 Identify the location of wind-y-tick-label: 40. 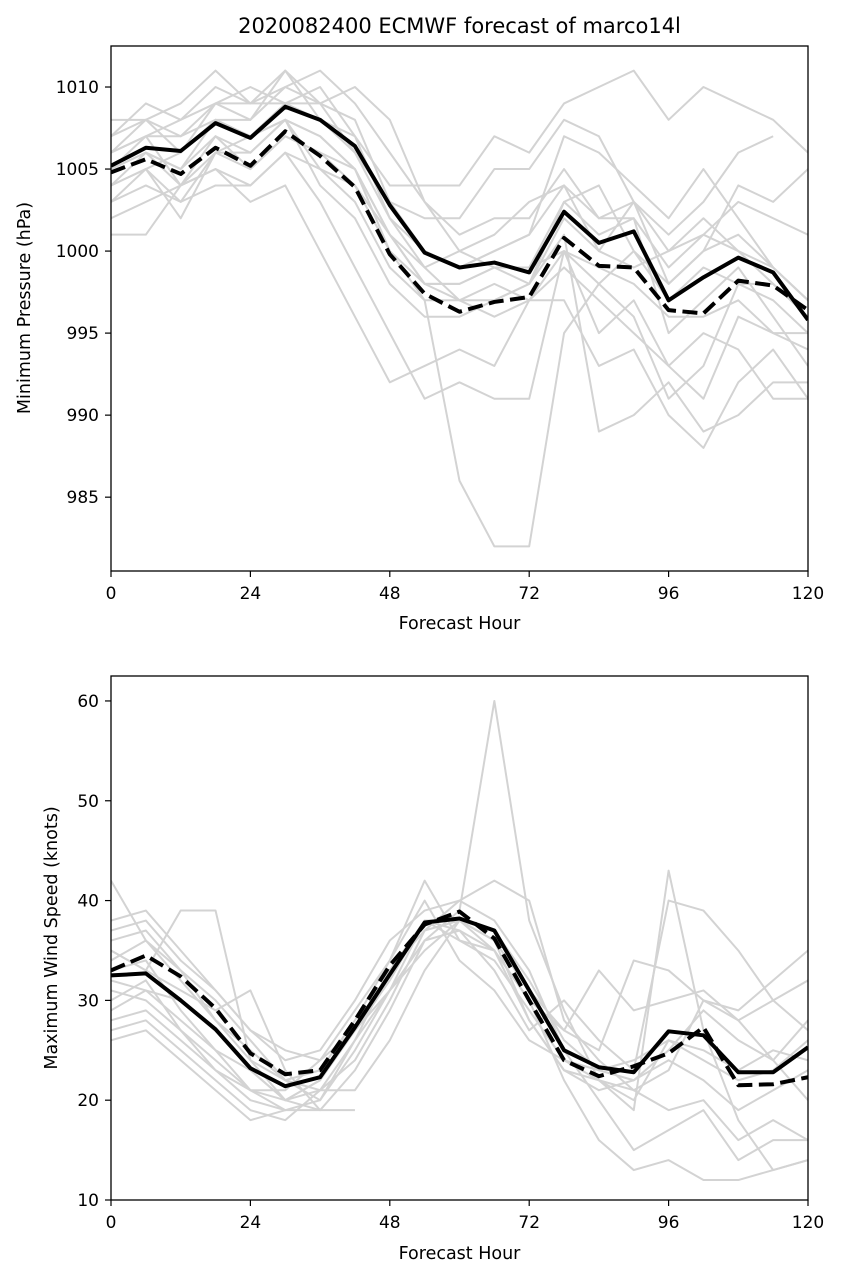
(88, 902).